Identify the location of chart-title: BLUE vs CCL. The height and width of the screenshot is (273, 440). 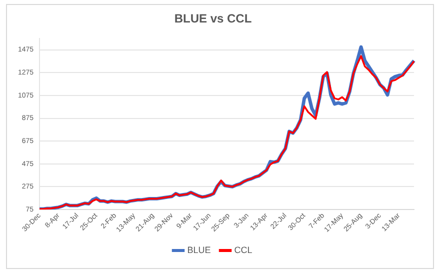
(213, 19).